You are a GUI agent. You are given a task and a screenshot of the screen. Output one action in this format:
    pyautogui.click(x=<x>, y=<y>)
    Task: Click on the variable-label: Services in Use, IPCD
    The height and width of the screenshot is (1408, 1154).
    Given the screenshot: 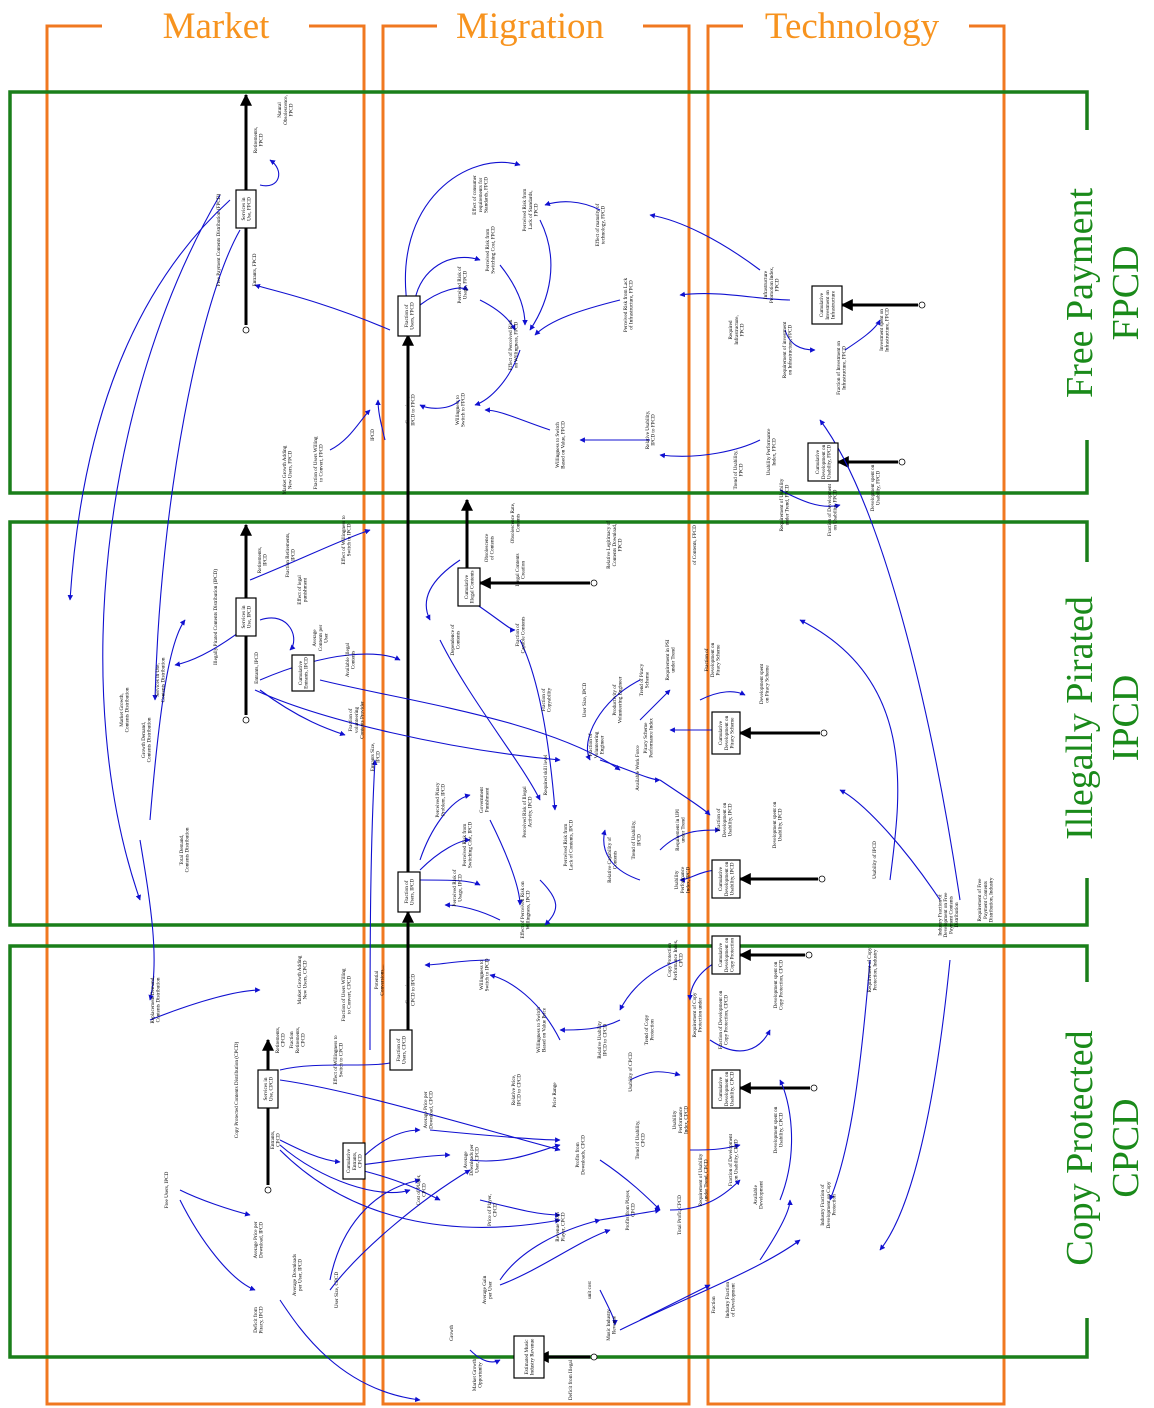 What is the action you would take?
    pyautogui.click(x=247, y=616)
    